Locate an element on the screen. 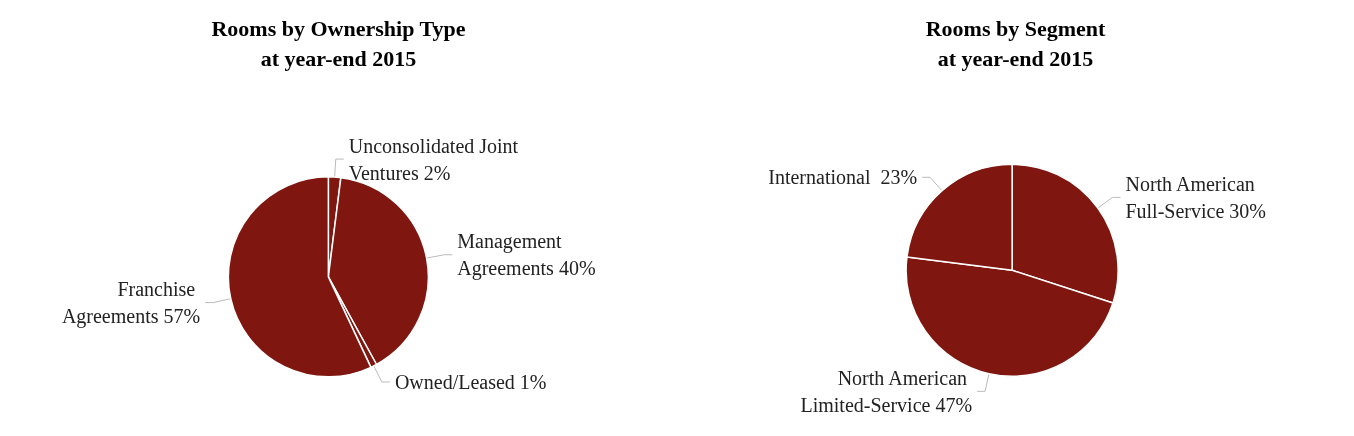 The height and width of the screenshot is (436, 1354). slice-label: International 23% is located at coordinates (843, 177).